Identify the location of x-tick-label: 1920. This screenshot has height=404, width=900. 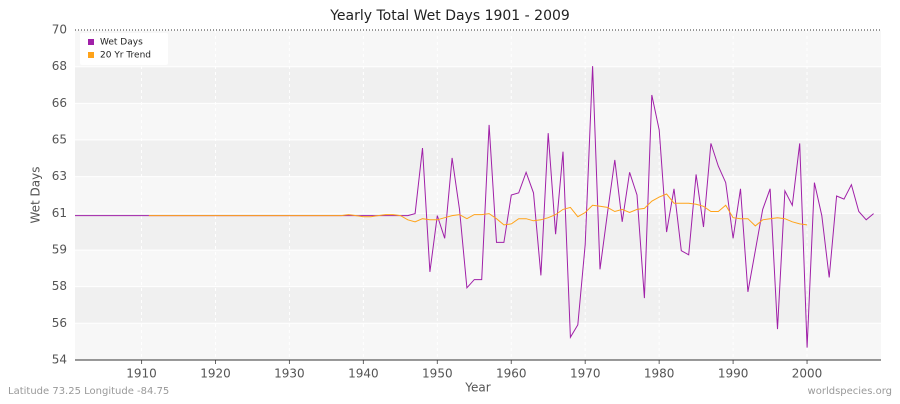
(215, 374).